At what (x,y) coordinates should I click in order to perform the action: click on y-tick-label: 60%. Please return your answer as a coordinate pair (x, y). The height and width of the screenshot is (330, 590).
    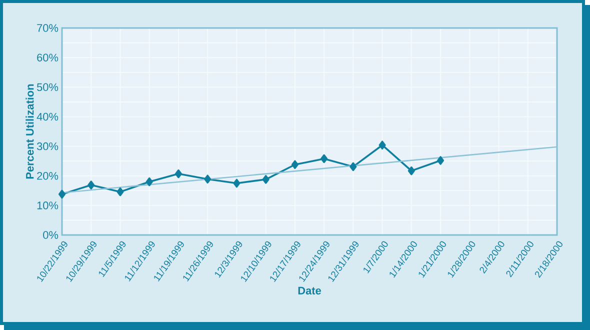
    Looking at the image, I should click on (47, 58).